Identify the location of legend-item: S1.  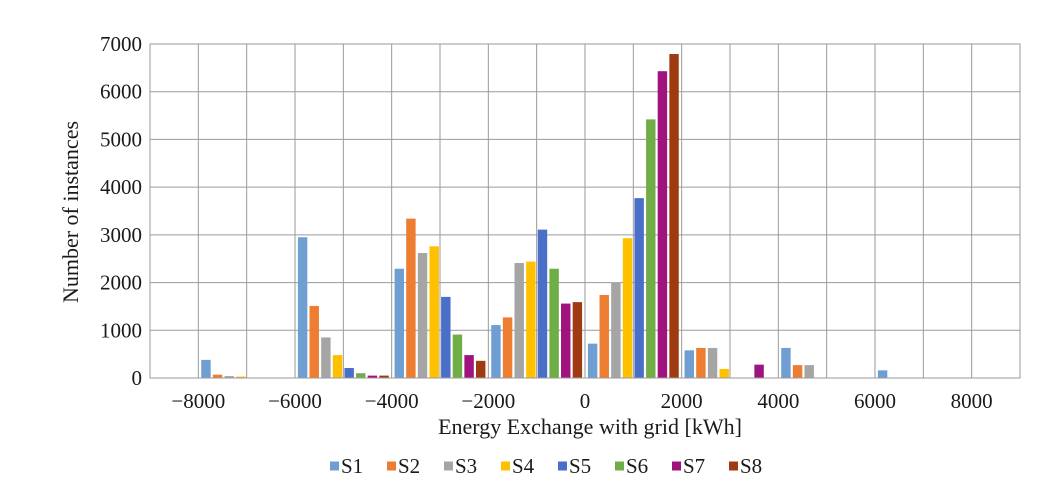
(346, 466).